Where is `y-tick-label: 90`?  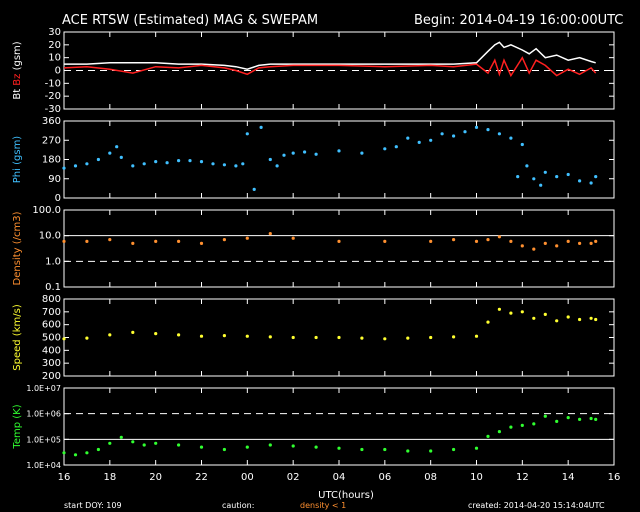 y-tick-label: 90 is located at coordinates (54, 179).